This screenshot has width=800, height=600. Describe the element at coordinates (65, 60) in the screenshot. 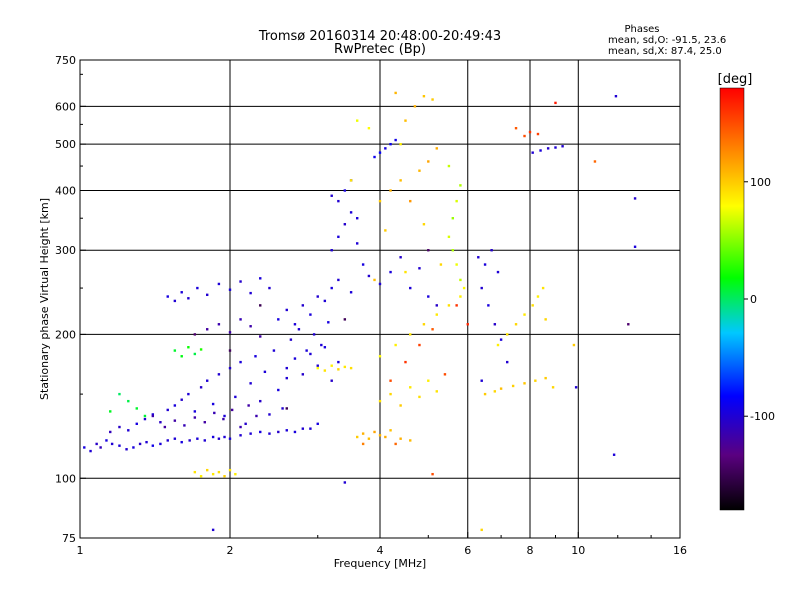

I see `y-tick-label: 750` at that location.